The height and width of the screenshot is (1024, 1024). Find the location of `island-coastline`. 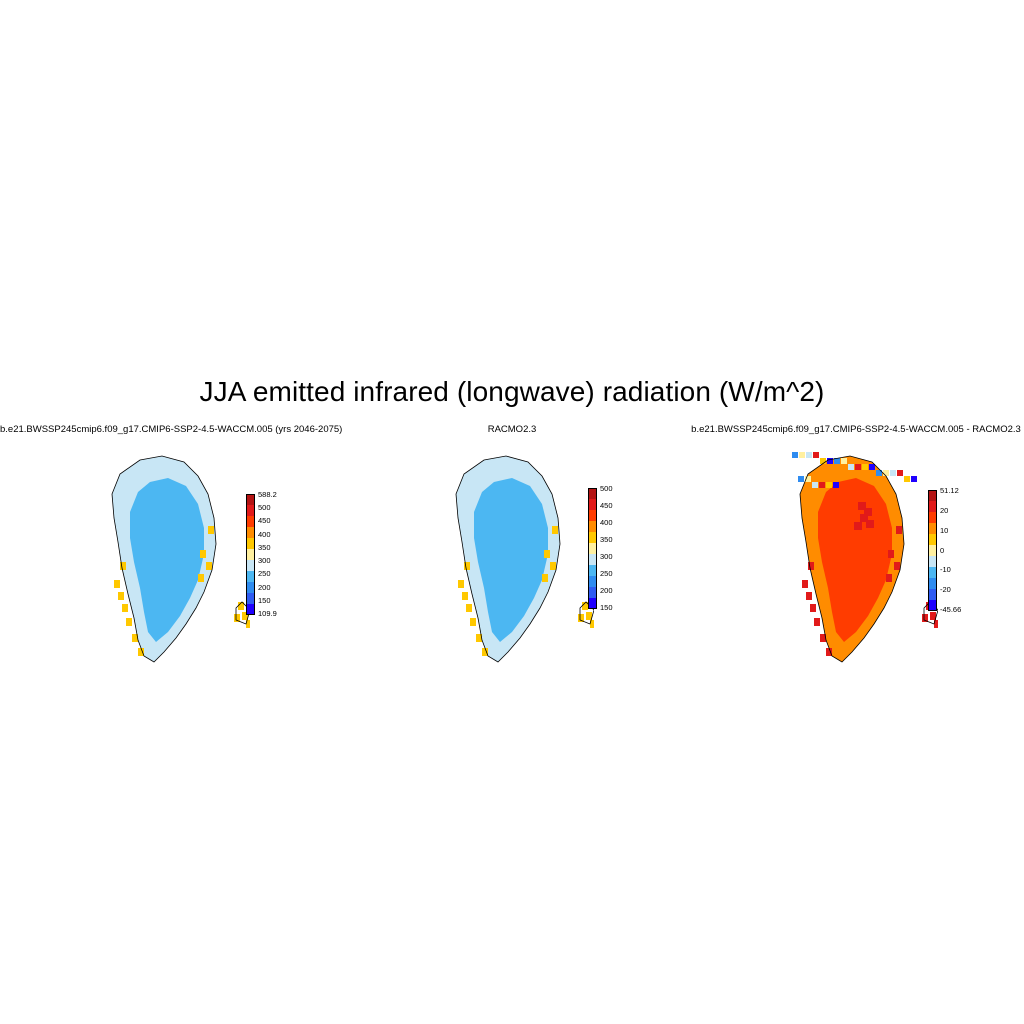

island-coastline is located at coordinates (242, 613).